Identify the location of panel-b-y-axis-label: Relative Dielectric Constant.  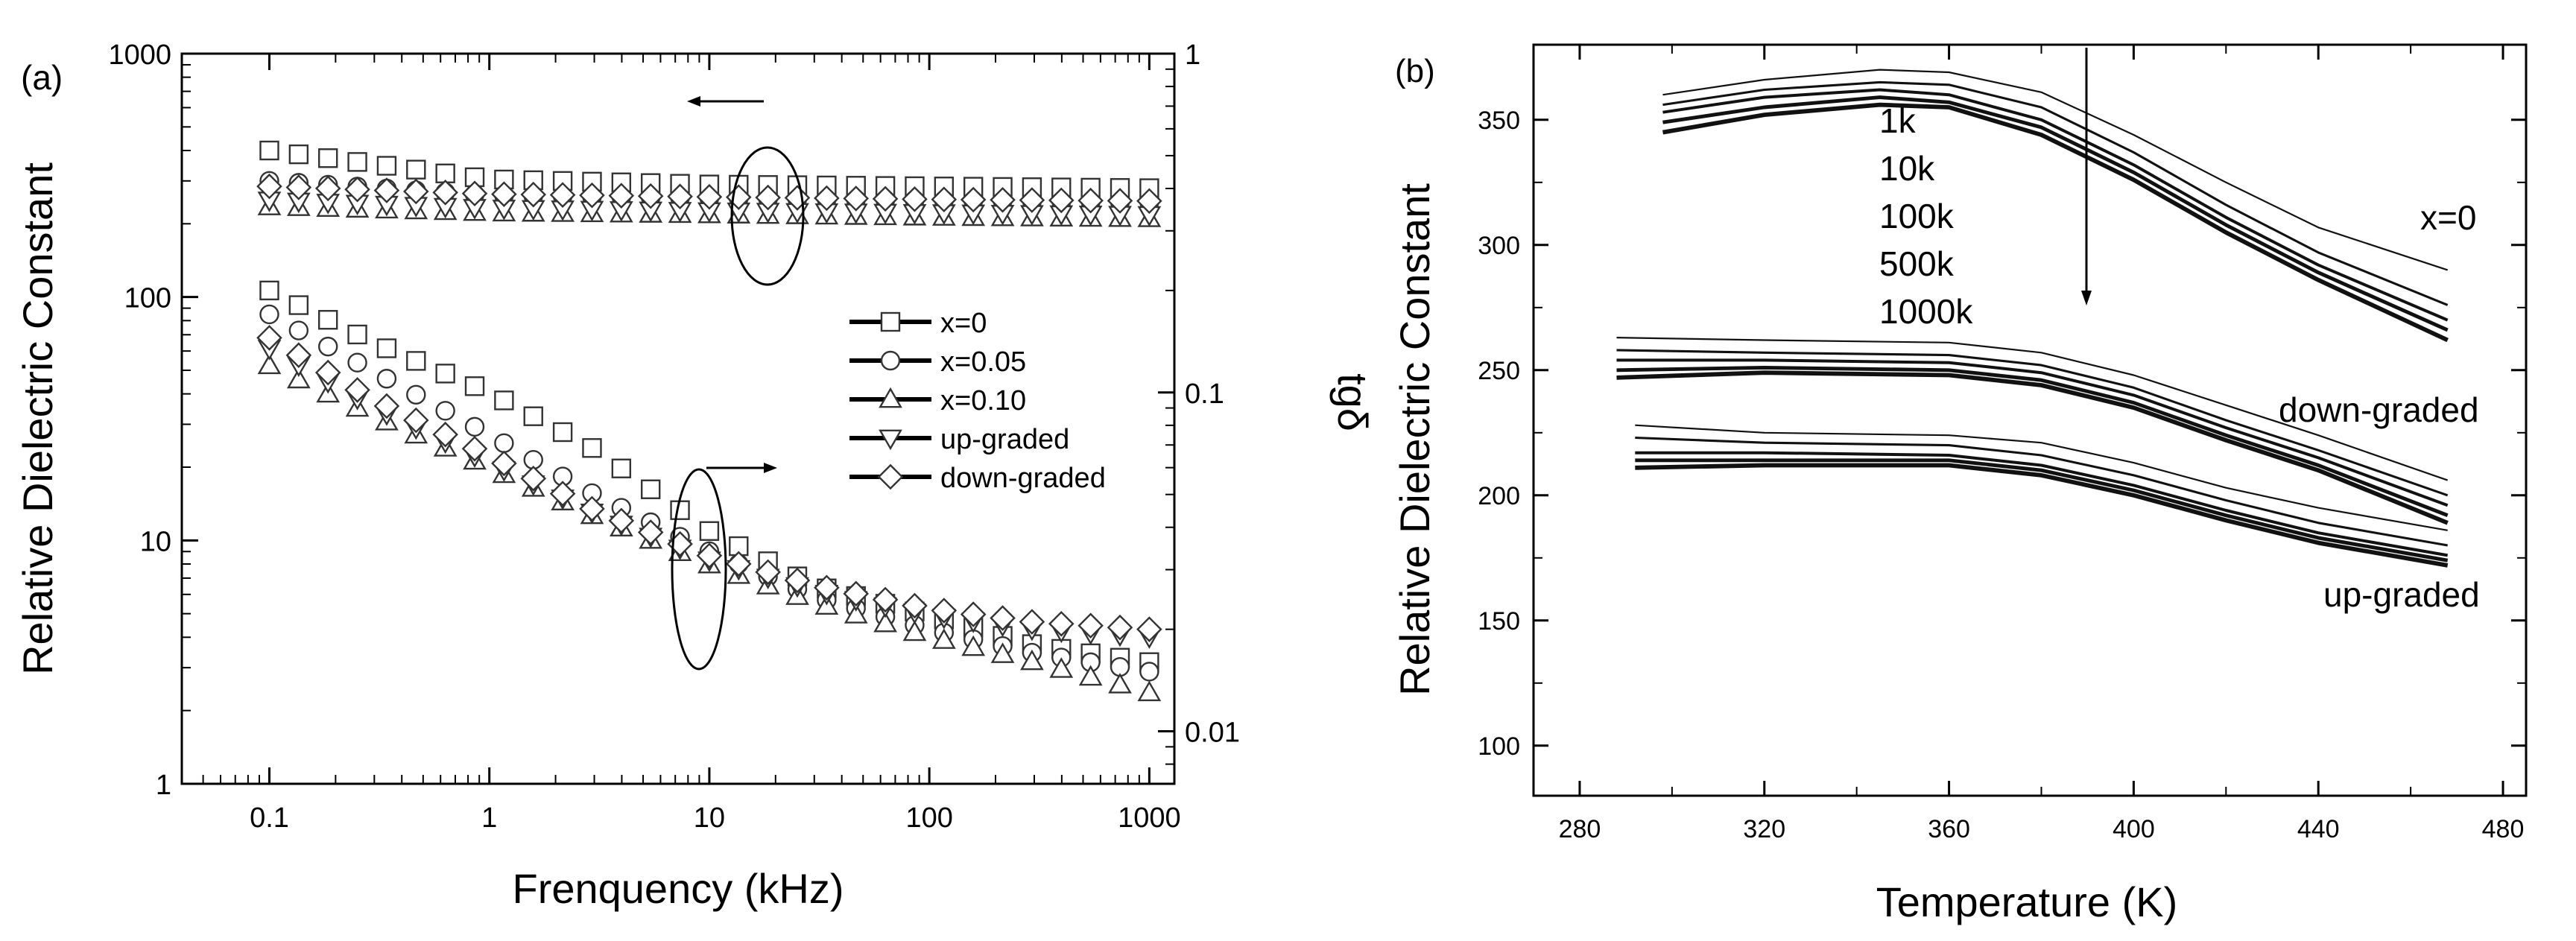
(1414, 439).